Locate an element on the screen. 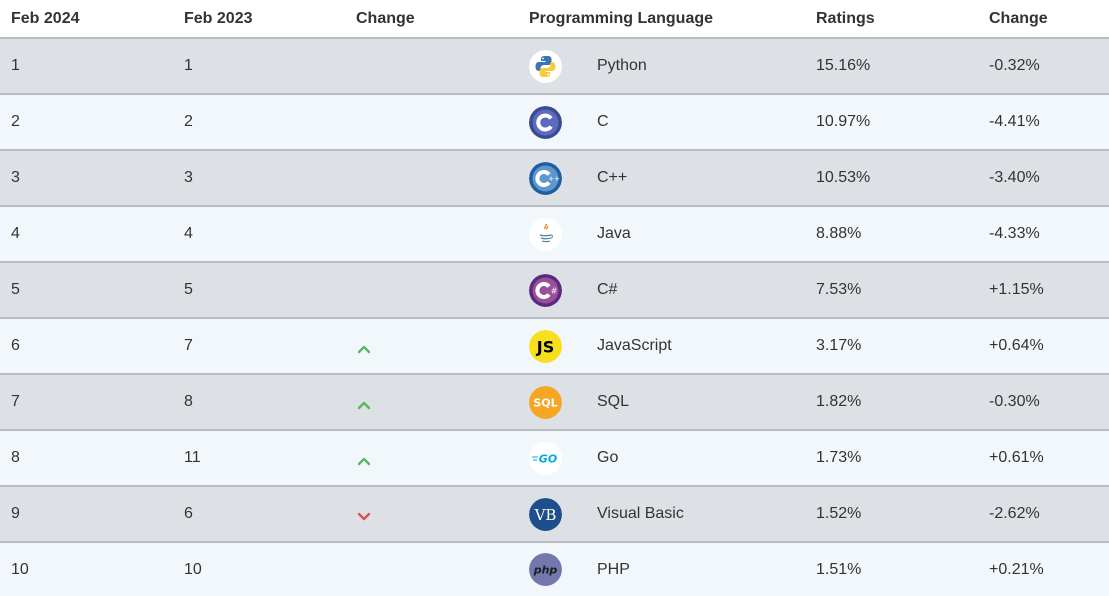 The image size is (1109, 596). table-row: 4 4 Java 8.88% -4.33% is located at coordinates (554, 235).